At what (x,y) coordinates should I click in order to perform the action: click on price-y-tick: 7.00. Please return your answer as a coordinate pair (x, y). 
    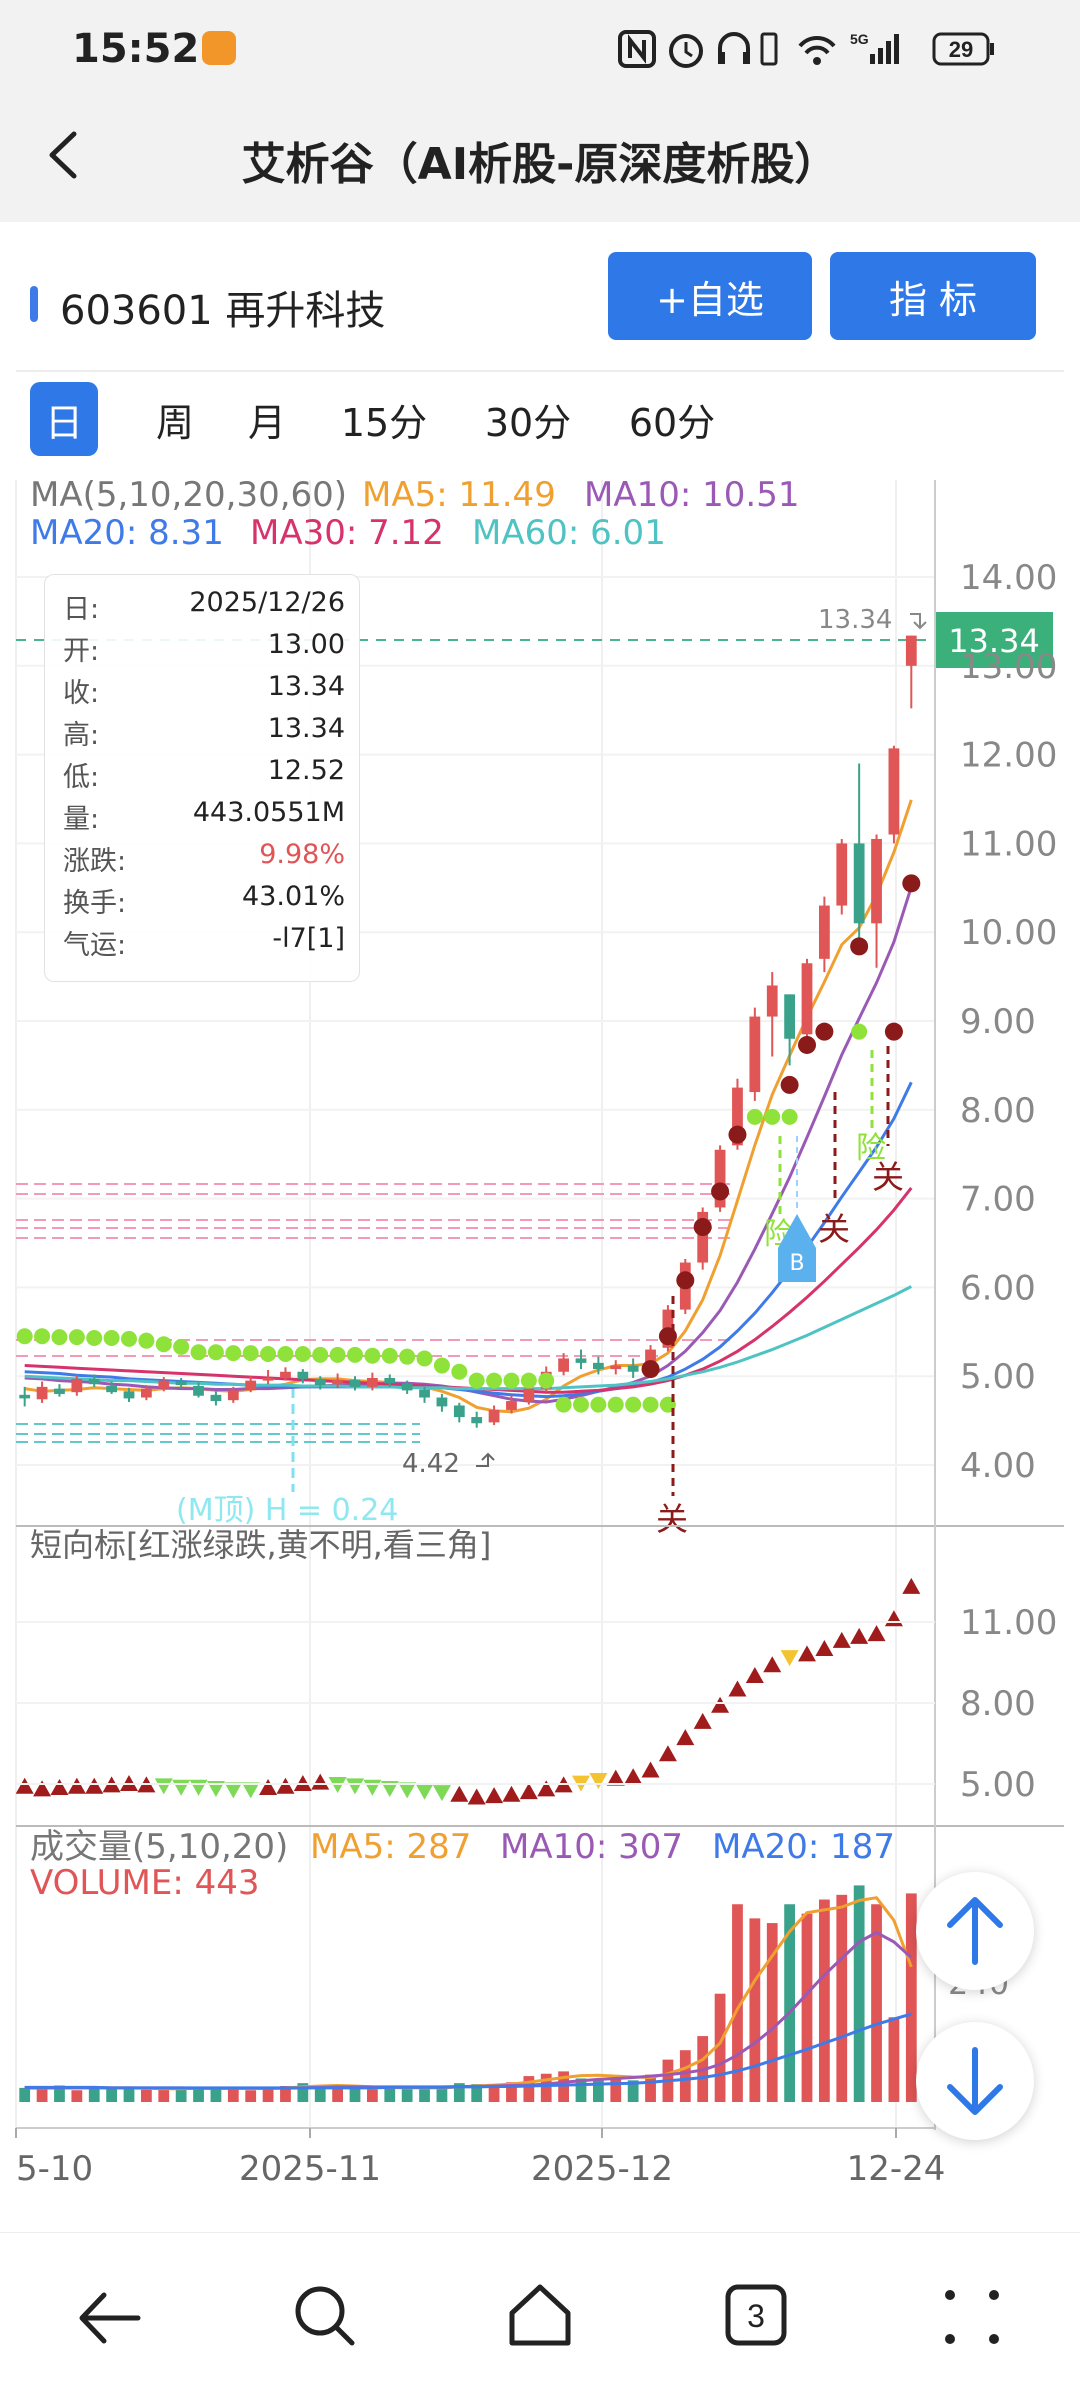
    Looking at the image, I should click on (998, 1200).